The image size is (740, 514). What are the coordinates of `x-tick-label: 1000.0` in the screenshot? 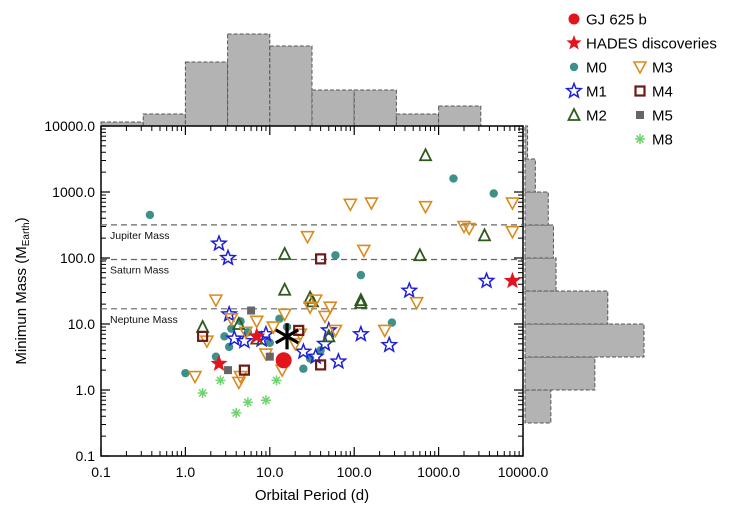 It's located at (438, 472).